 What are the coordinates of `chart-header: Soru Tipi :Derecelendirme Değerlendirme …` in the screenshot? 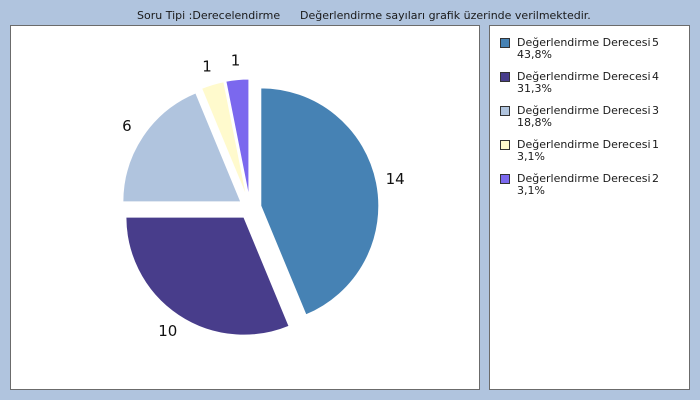 It's located at (350, 17).